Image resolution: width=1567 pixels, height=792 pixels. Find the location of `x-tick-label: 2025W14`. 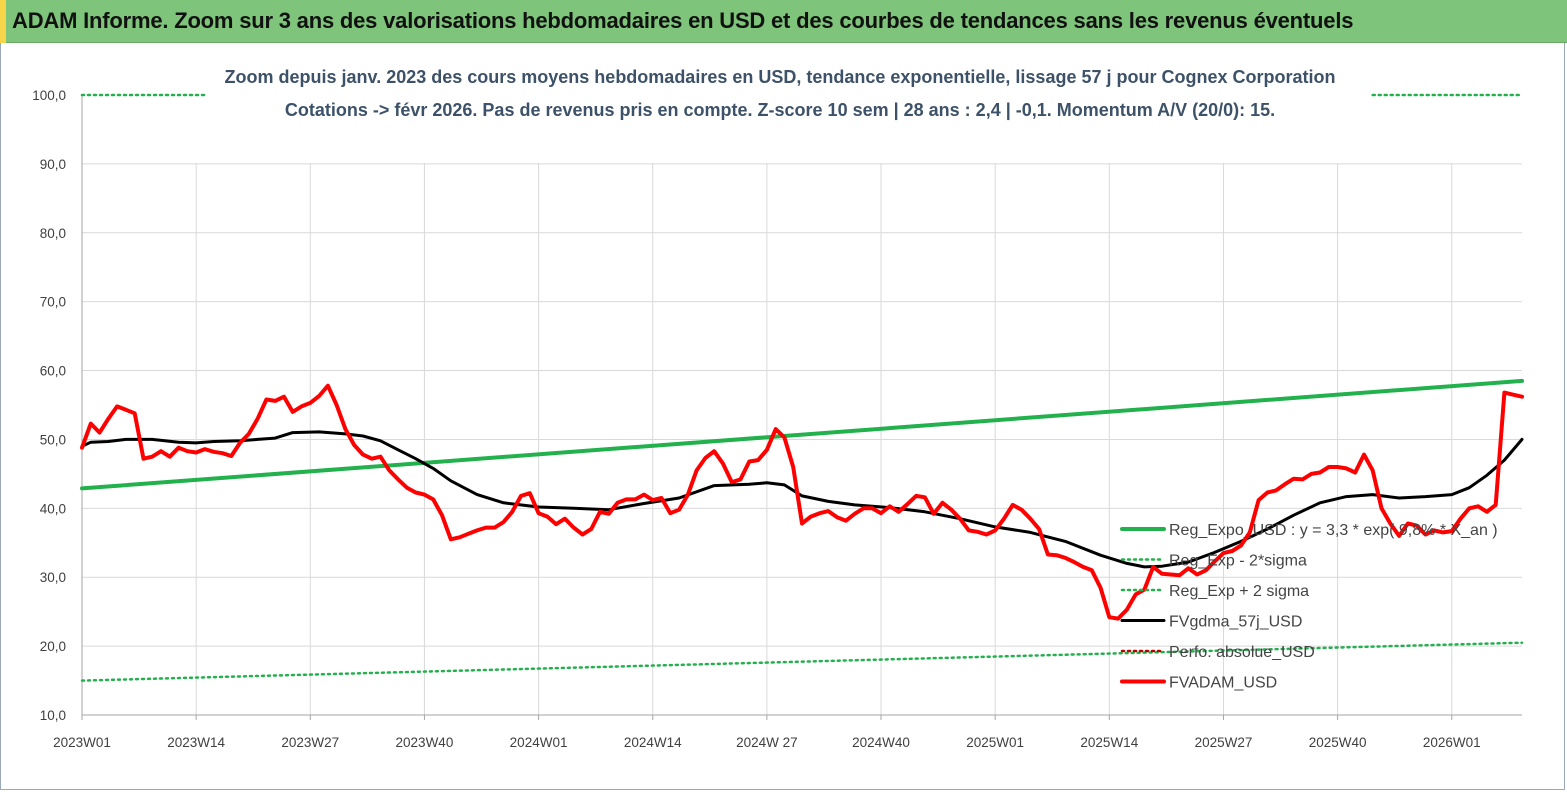

x-tick-label: 2025W14 is located at coordinates (1109, 742).